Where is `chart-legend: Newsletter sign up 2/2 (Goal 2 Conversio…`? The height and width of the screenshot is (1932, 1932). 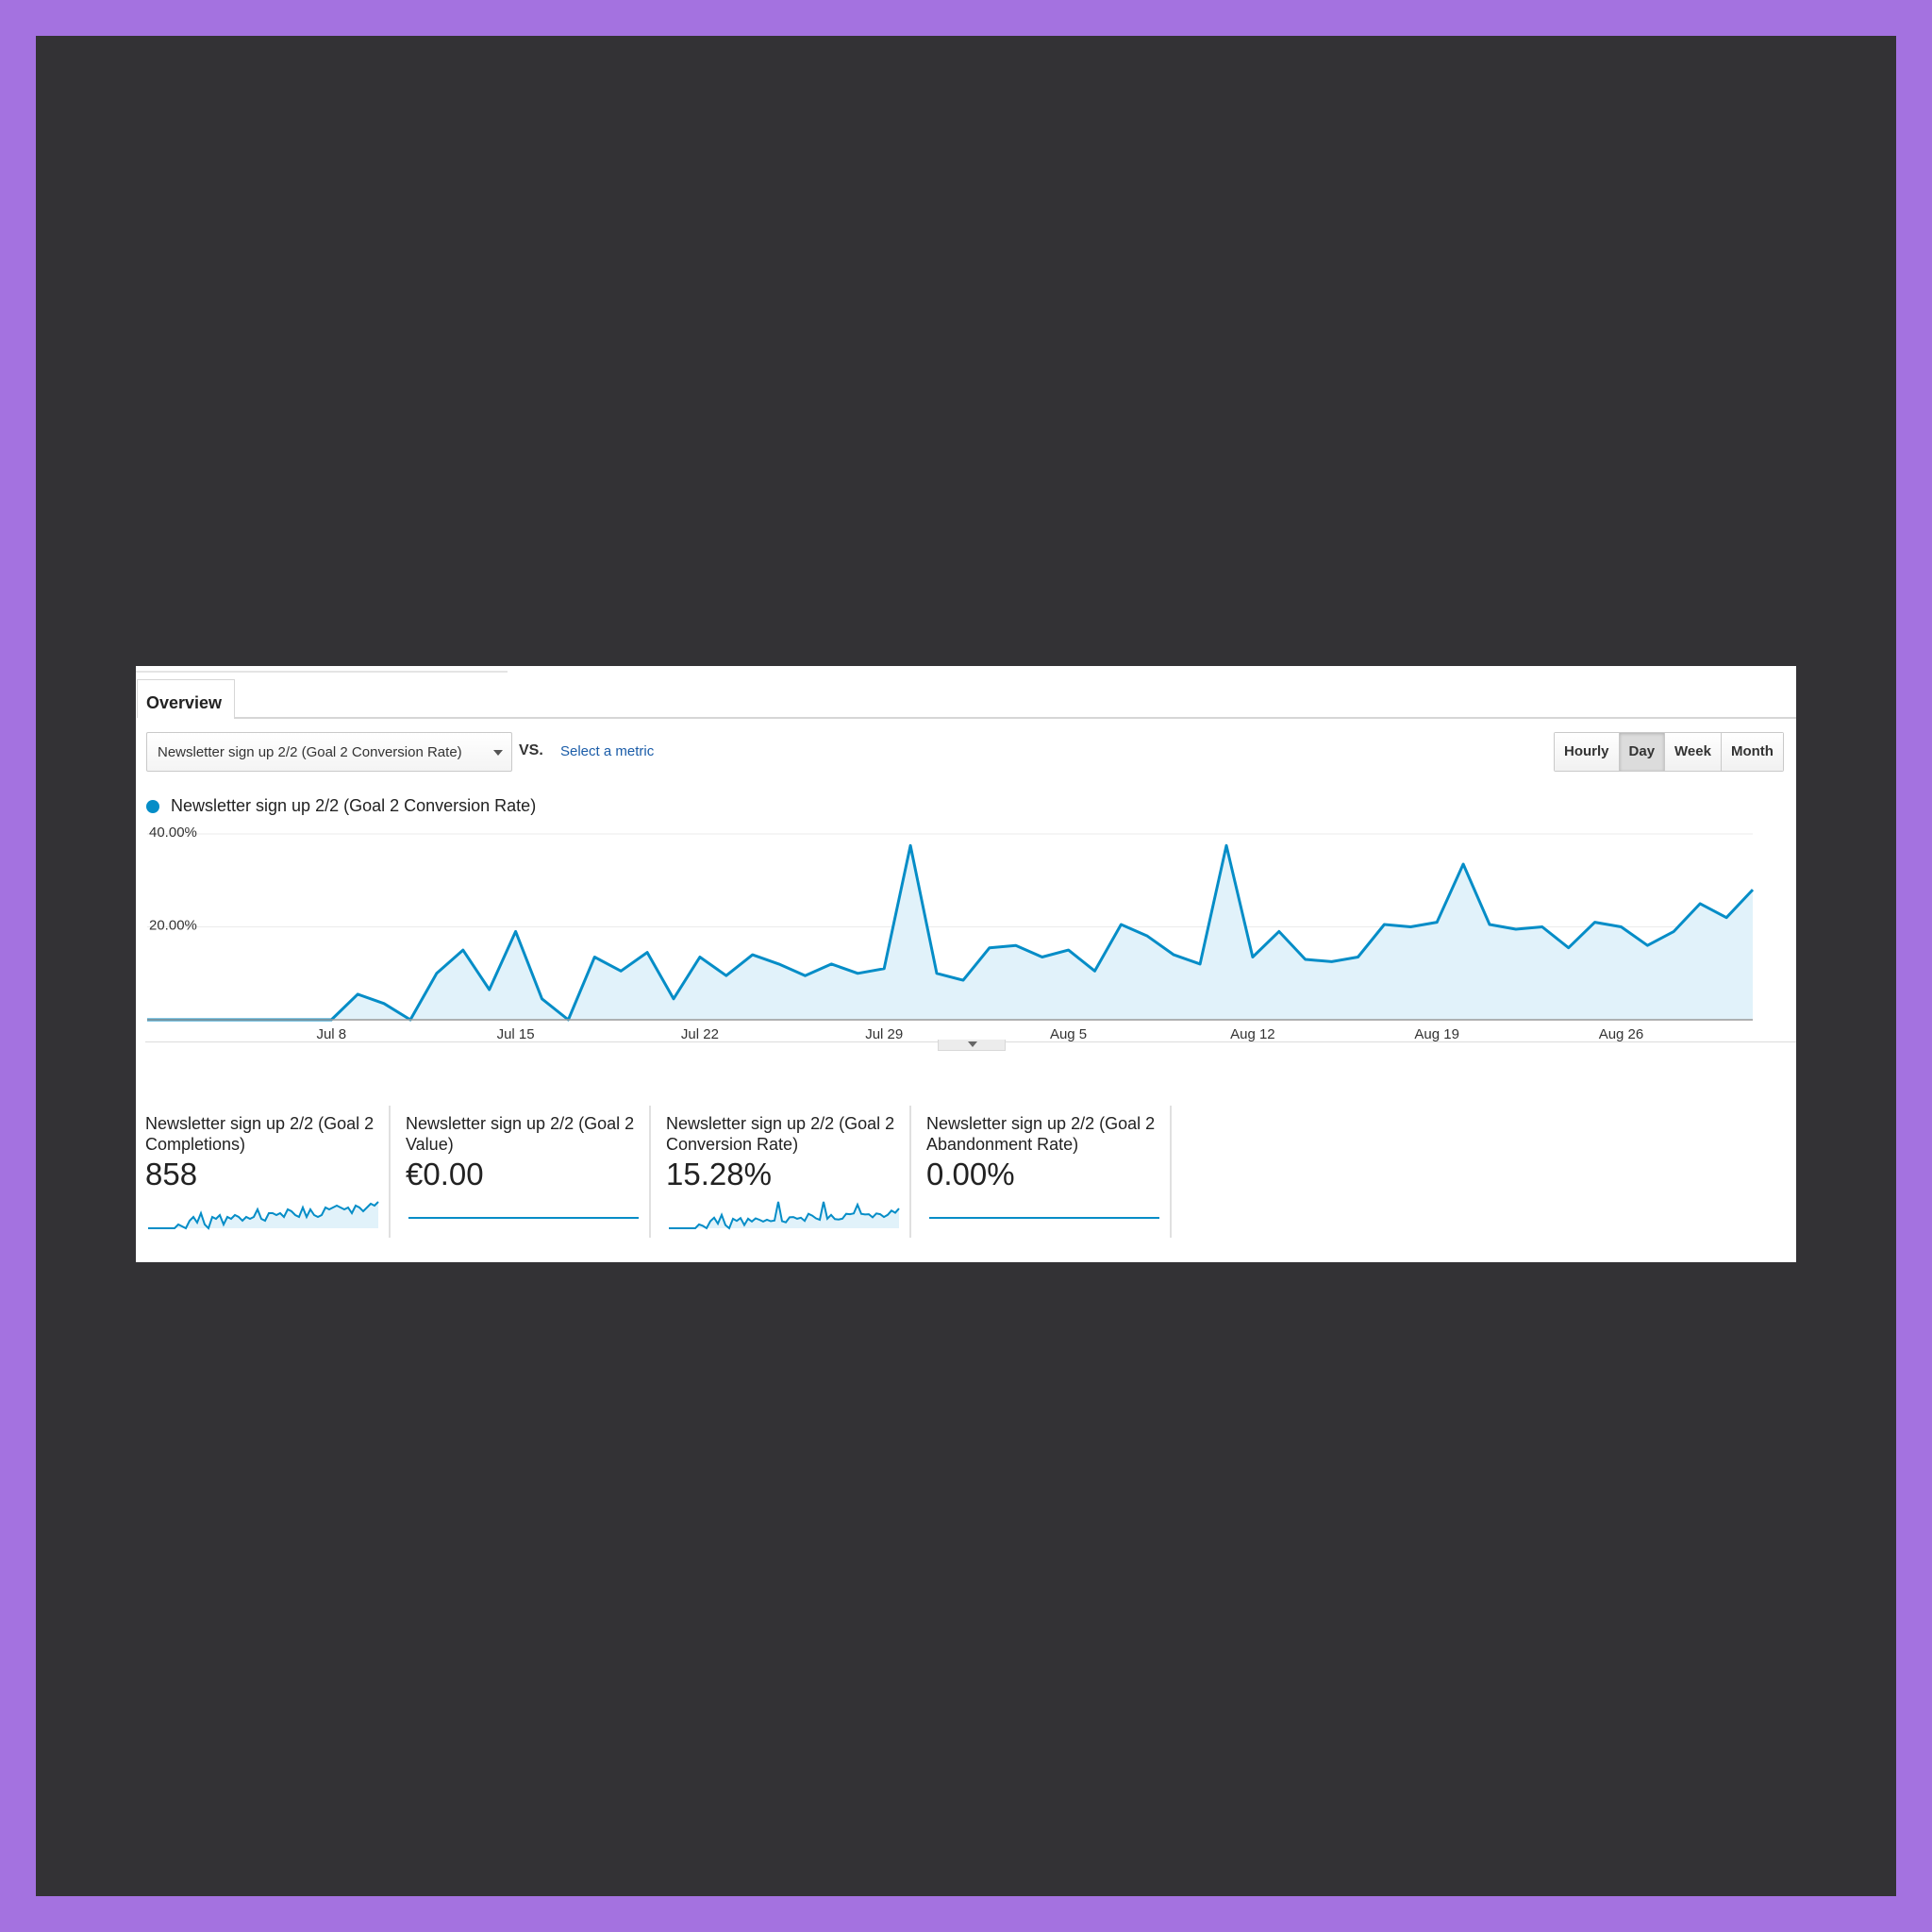 chart-legend: Newsletter sign up 2/2 (Goal 2 Conversio… is located at coordinates (341, 806).